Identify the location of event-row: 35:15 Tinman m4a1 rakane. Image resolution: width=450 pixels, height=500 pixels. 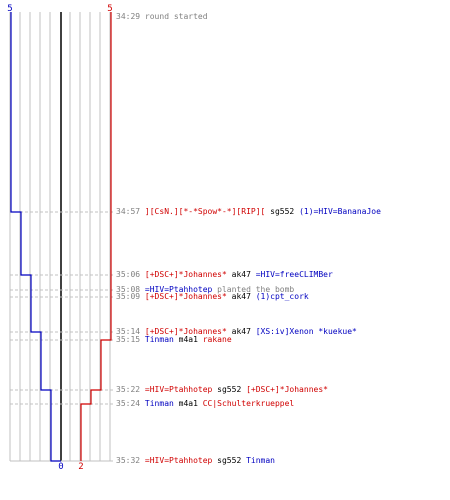
(174, 340).